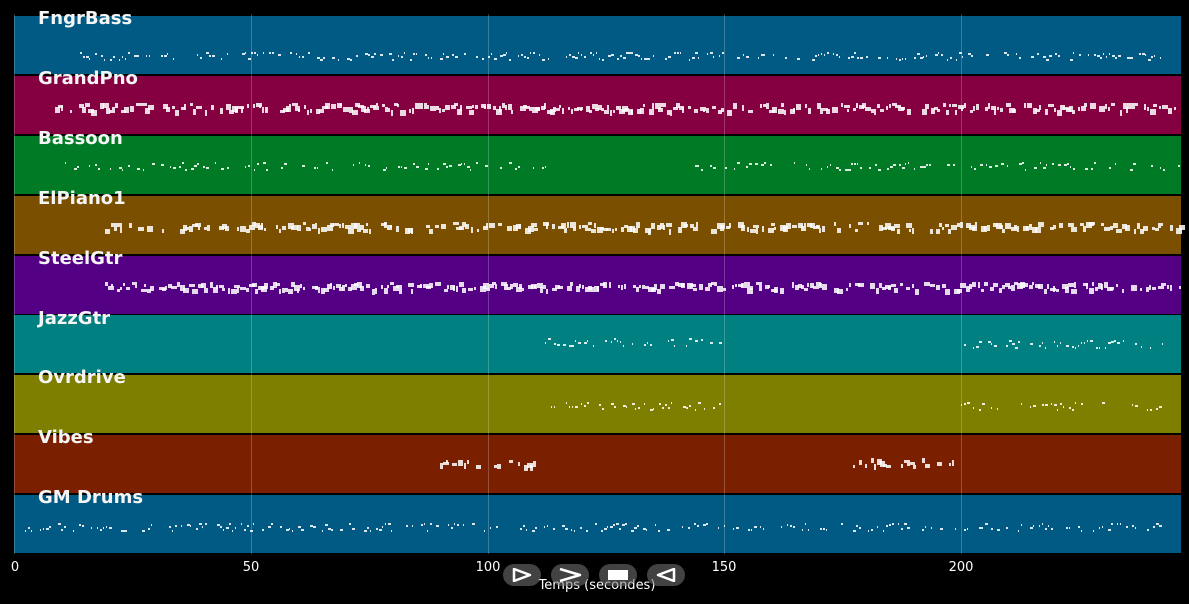 The height and width of the screenshot is (604, 1189). What do you see at coordinates (666, 575) in the screenshot?
I see `rewind-button` at bounding box center [666, 575].